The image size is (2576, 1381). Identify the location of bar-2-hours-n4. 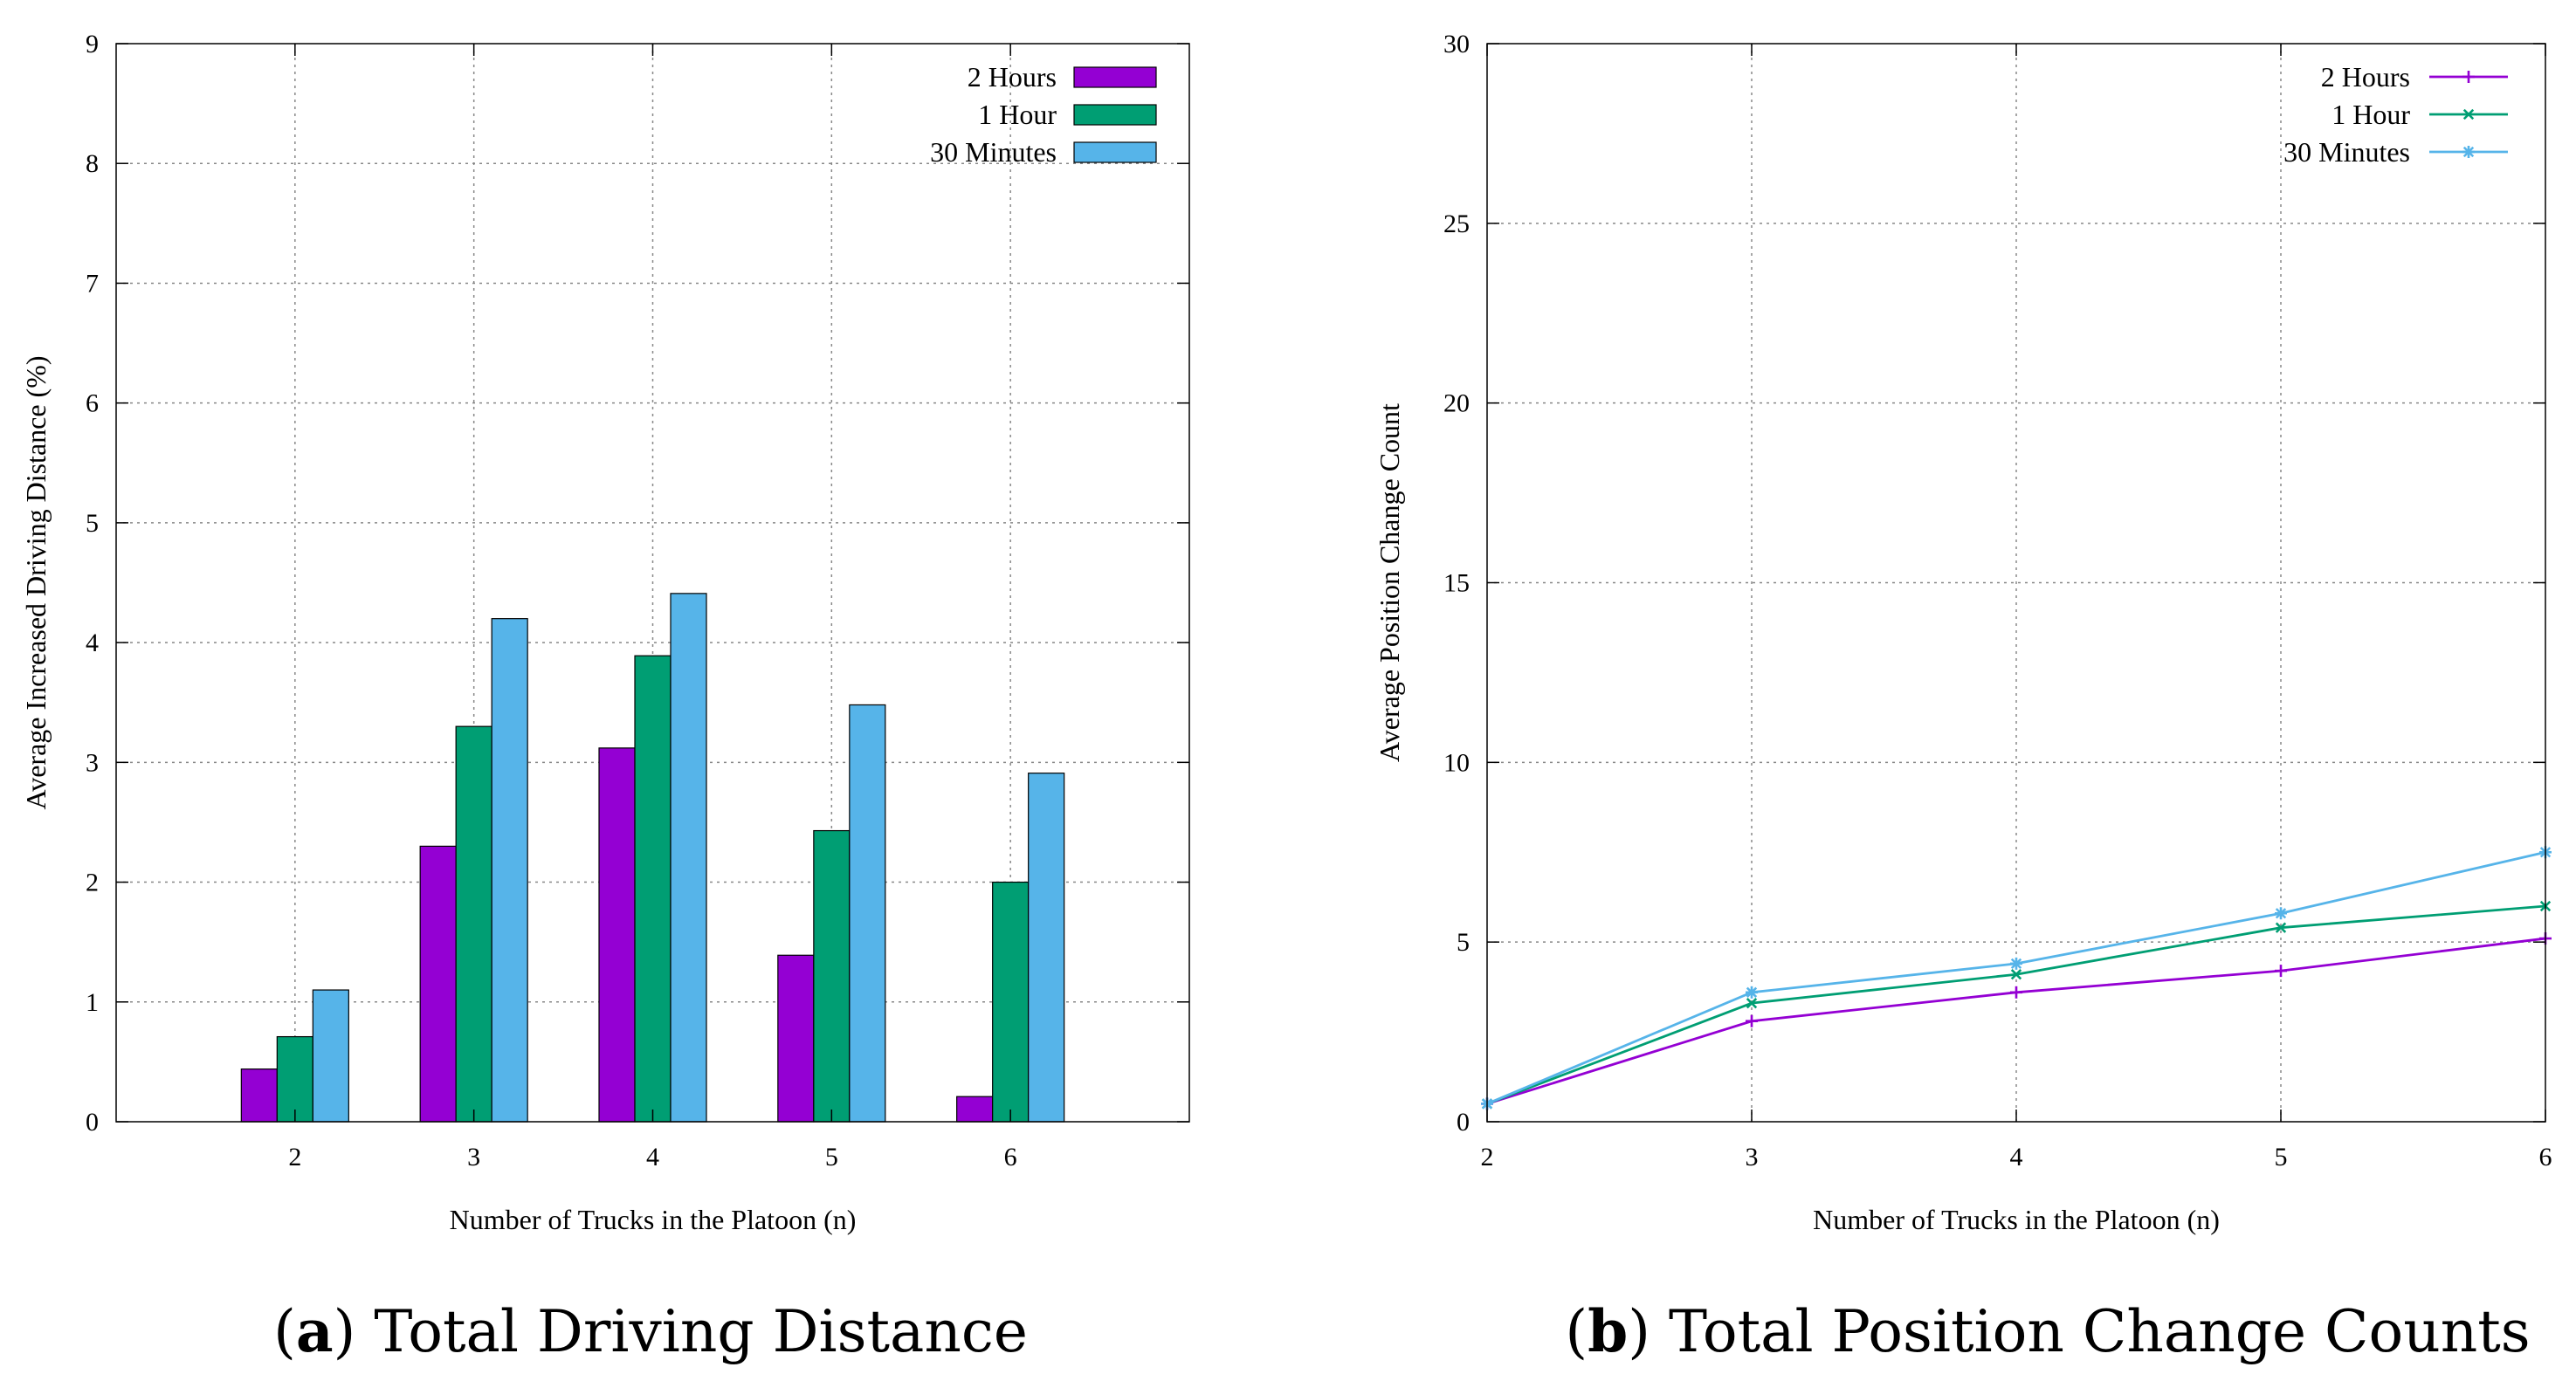
(617, 935).